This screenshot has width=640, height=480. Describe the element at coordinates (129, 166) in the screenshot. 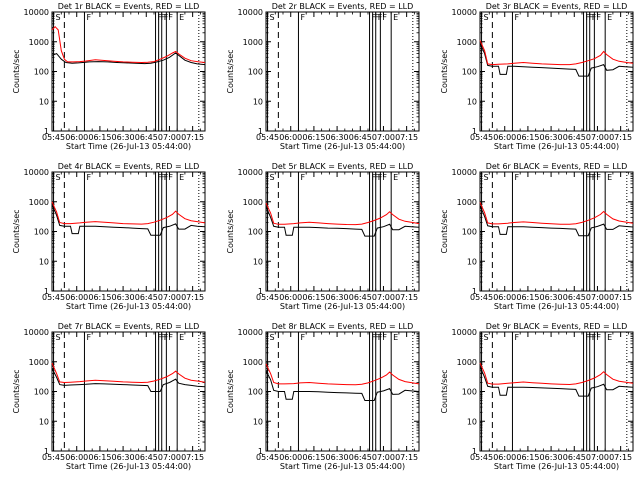

I see `chart-title: Det 4r BLACK = Events, RED = LLD` at that location.